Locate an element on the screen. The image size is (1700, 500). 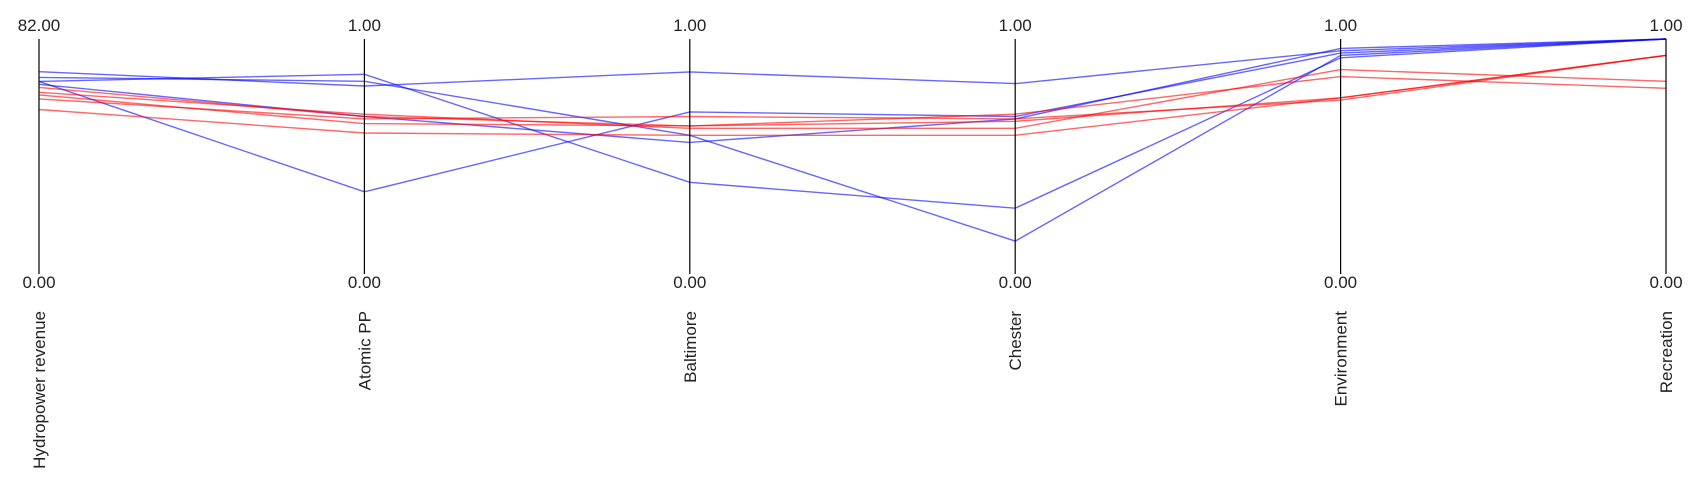
axis-3: 1.00 0.00 Baltimore is located at coordinates (689, 199).